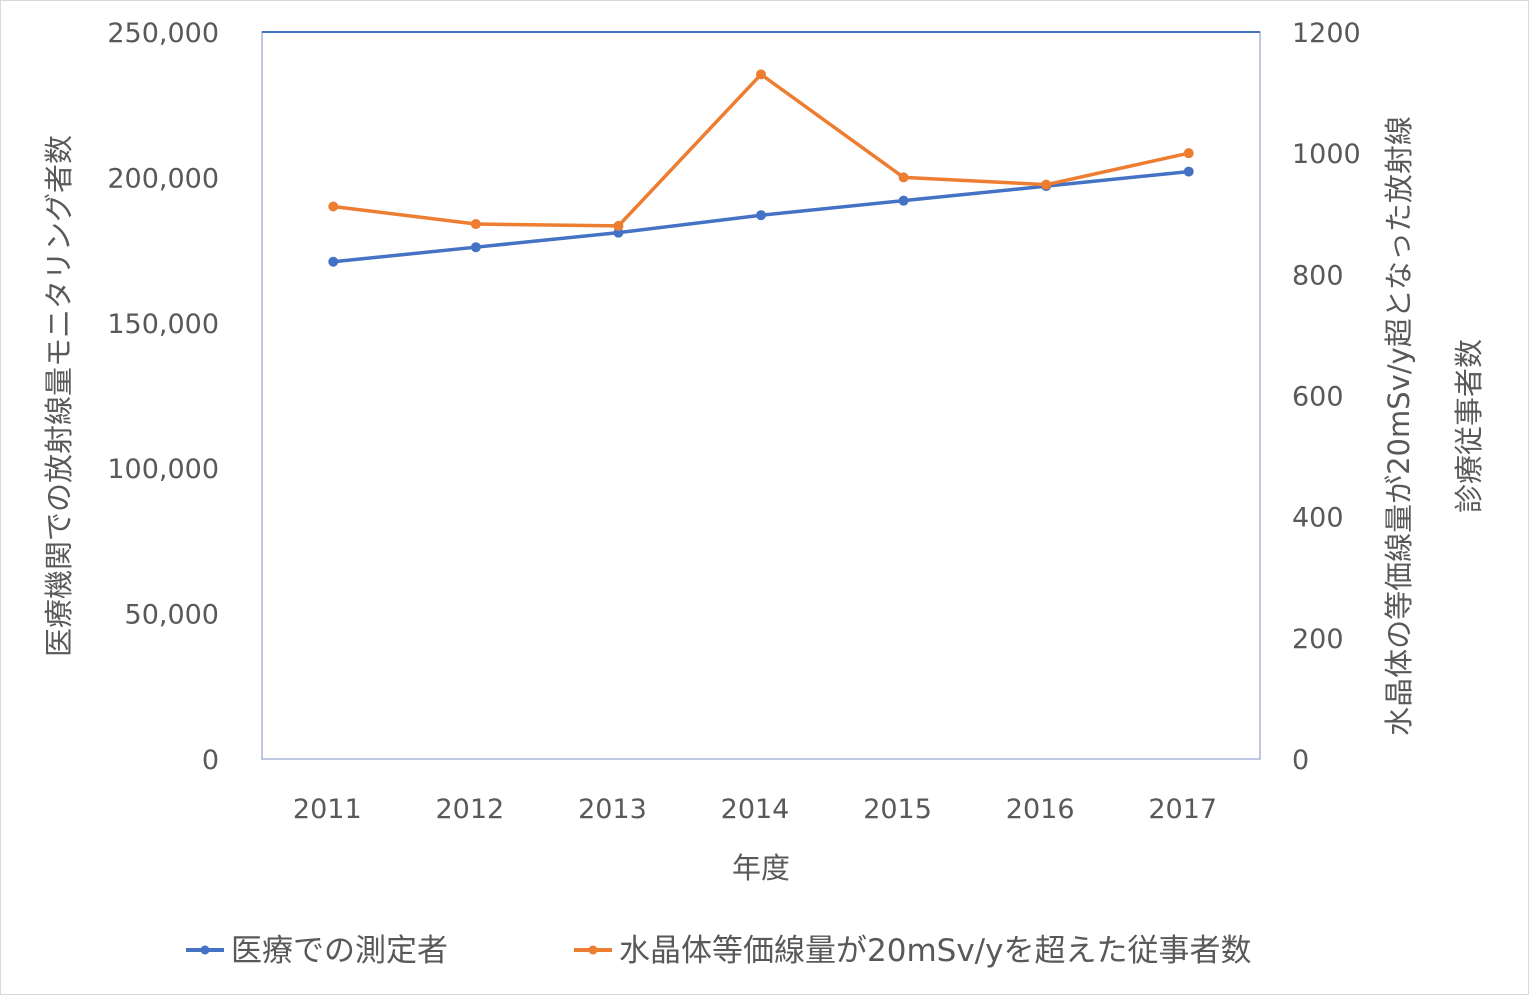 This screenshot has width=1529, height=996. Describe the element at coordinates (469, 809) in the screenshot. I see `x-tick-label: 2012` at that location.